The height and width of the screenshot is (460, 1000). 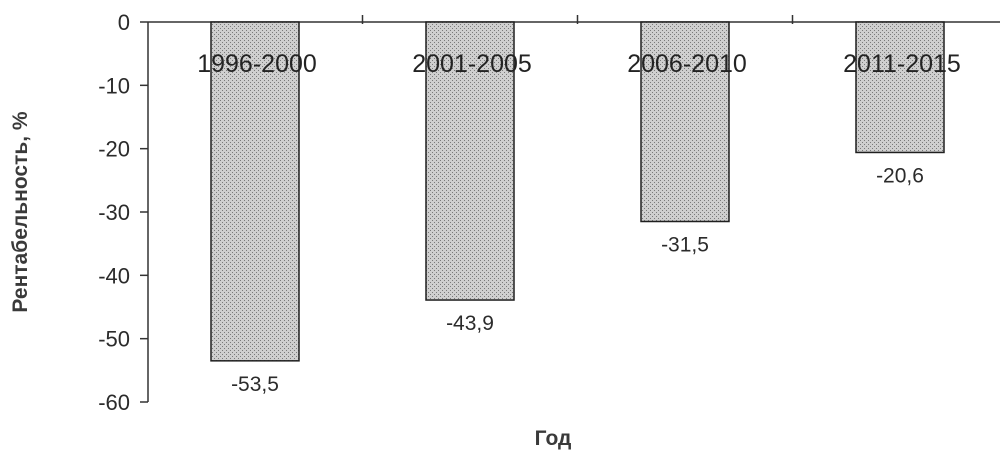 I want to click on bar-2001-2005, so click(x=470, y=161).